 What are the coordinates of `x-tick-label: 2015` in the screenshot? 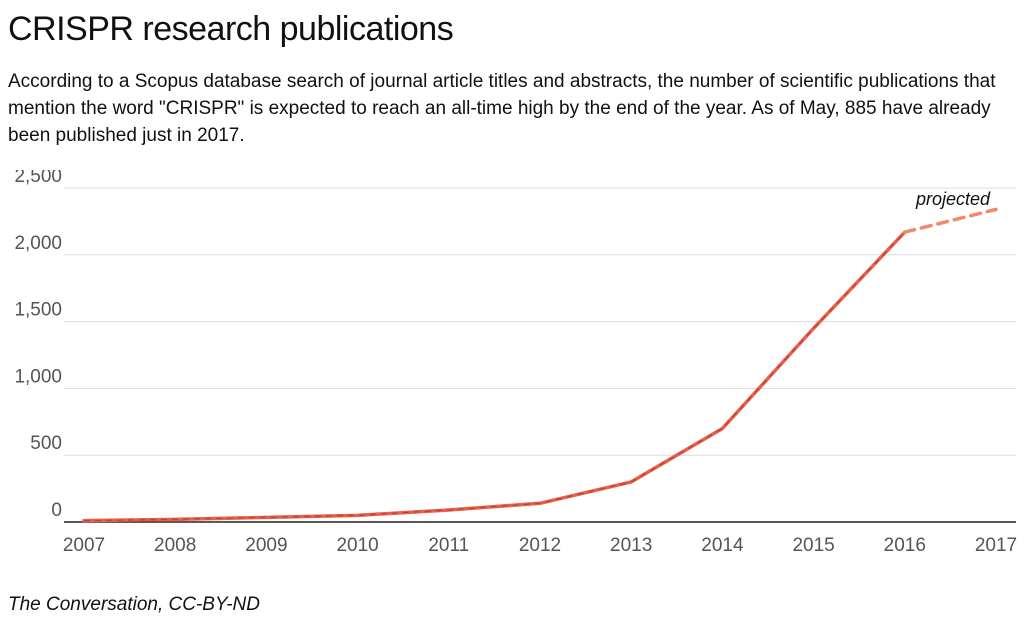 It's located at (813, 545).